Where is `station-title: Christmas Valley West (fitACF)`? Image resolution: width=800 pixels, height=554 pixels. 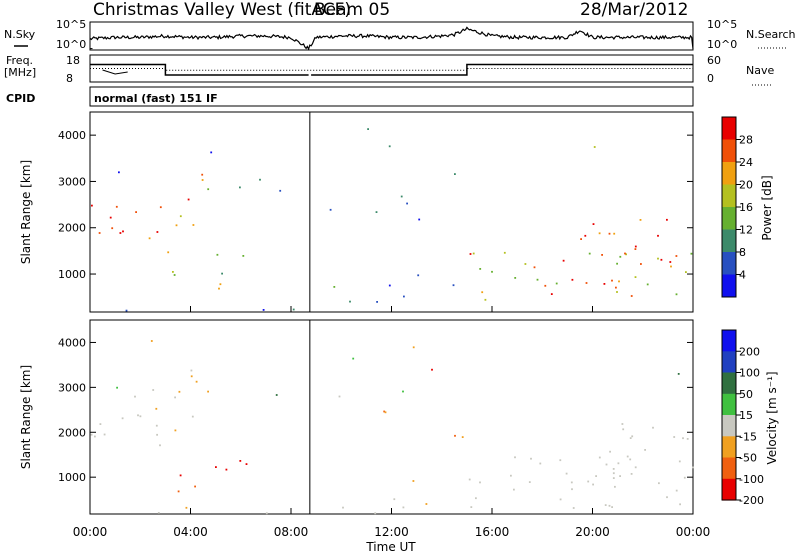
station-title: Christmas Valley West (fitACF) is located at coordinates (222, 10).